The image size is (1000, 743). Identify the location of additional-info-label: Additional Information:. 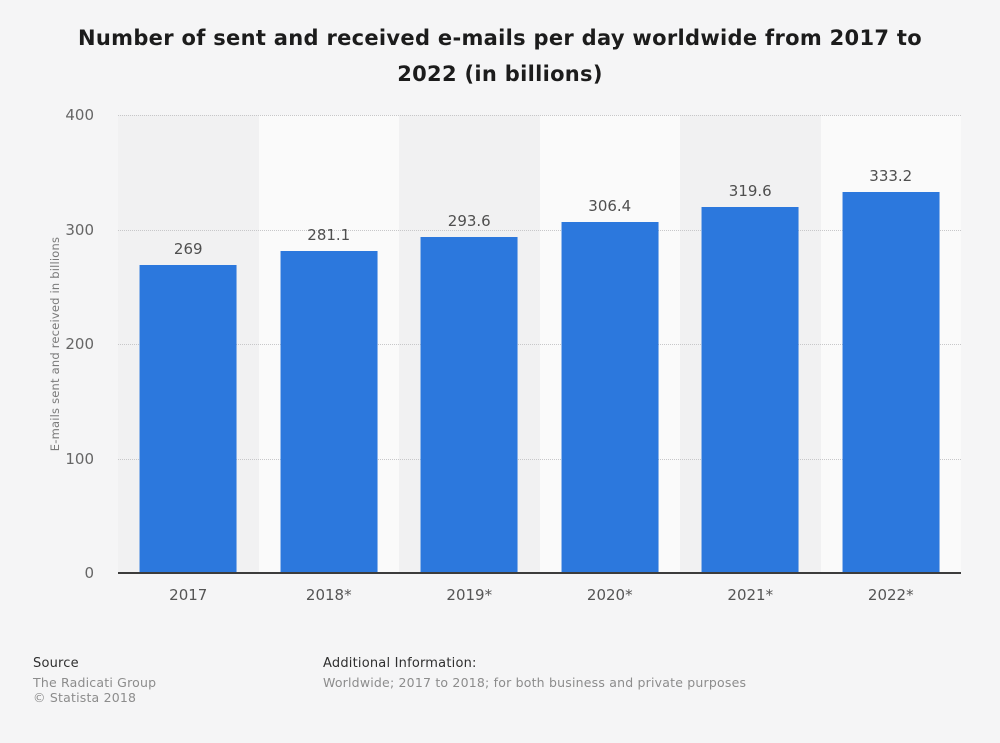
(400, 663).